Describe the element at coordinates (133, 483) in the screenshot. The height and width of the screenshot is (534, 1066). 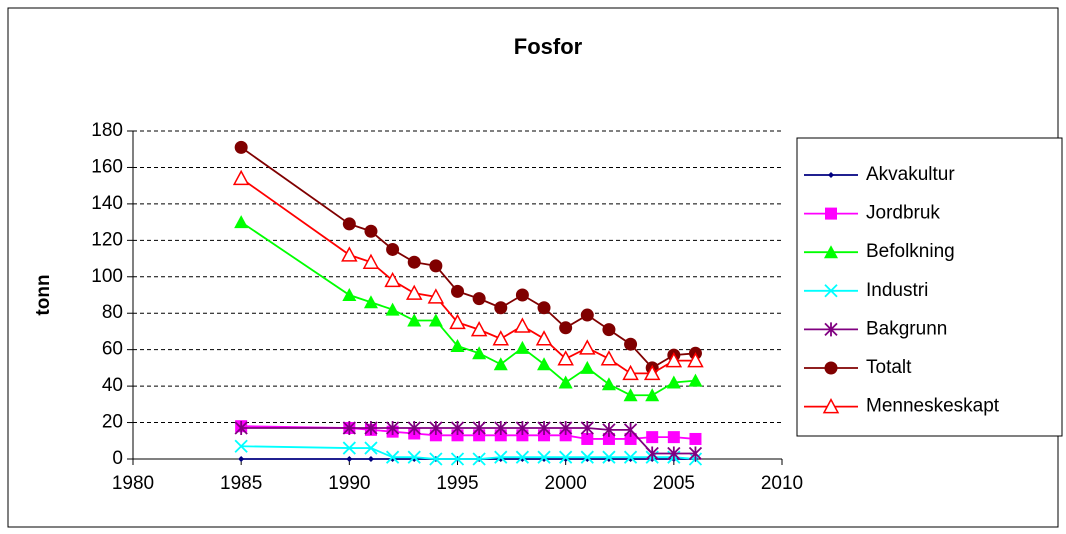
I see `x-tick-label: 1980` at that location.